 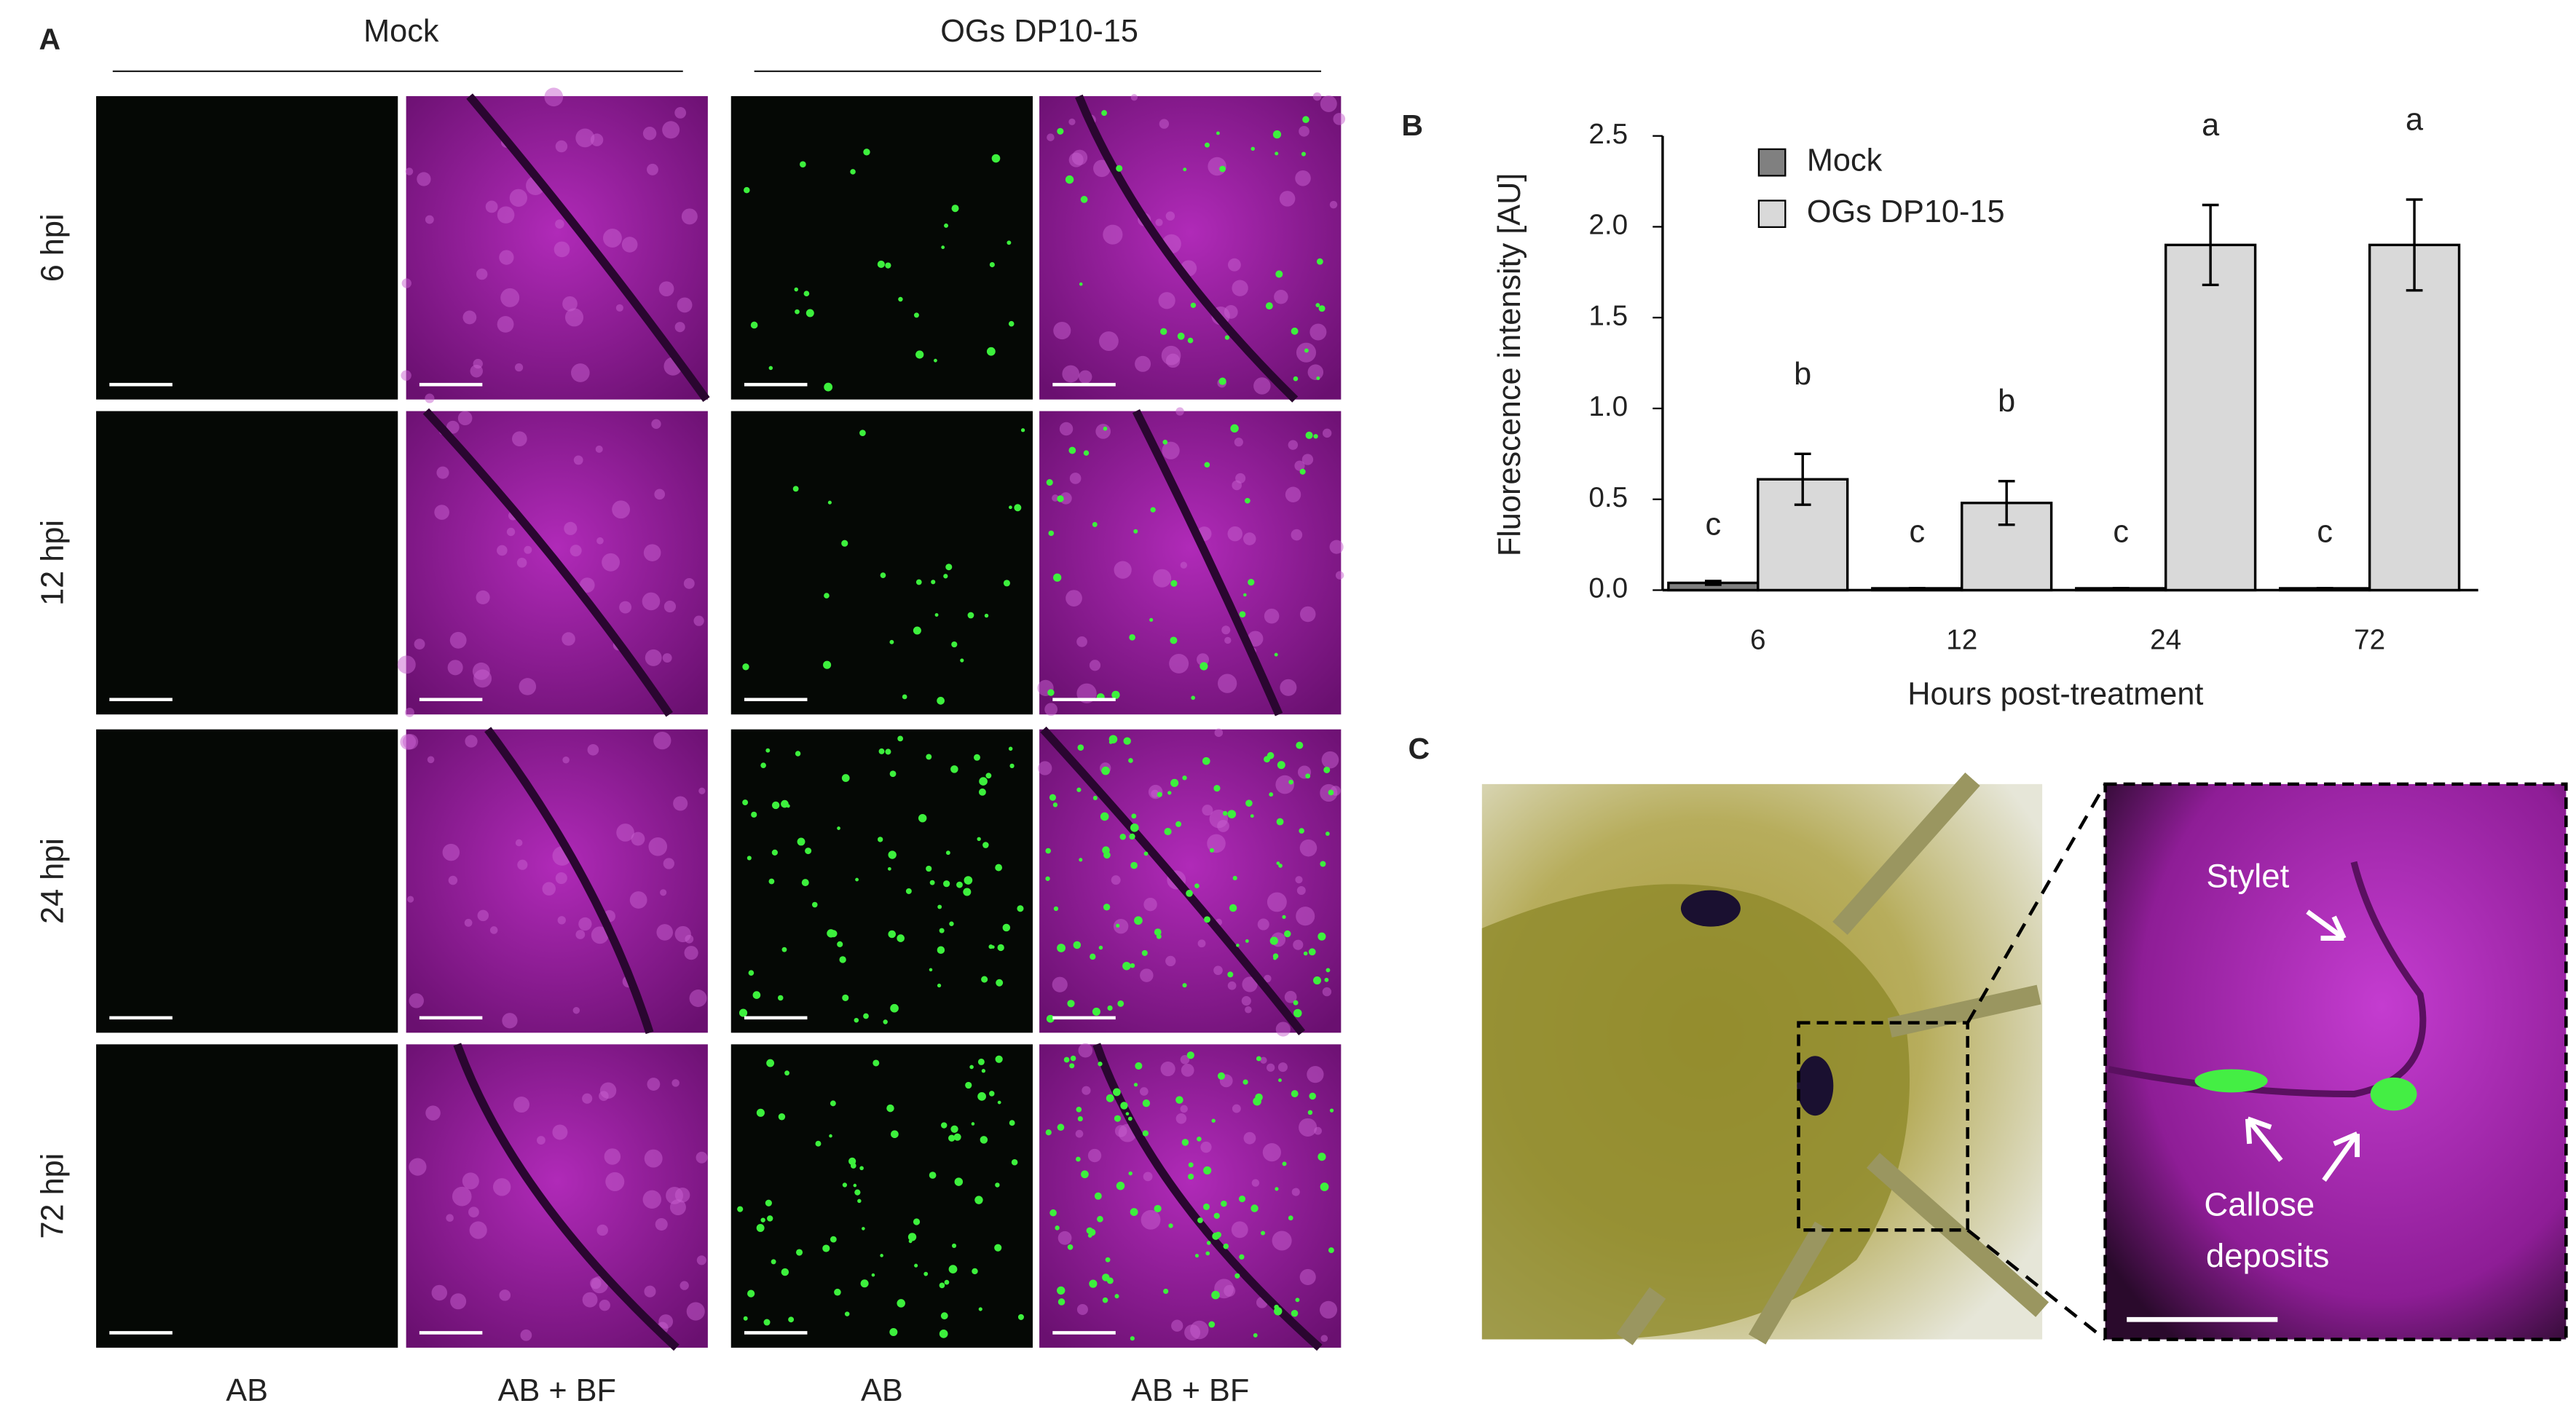 I want to click on panel-label: C, so click(x=1419, y=748).